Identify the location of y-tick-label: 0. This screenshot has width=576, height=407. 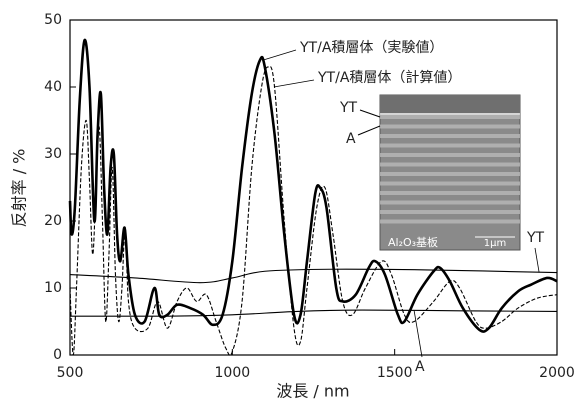
(57, 355).